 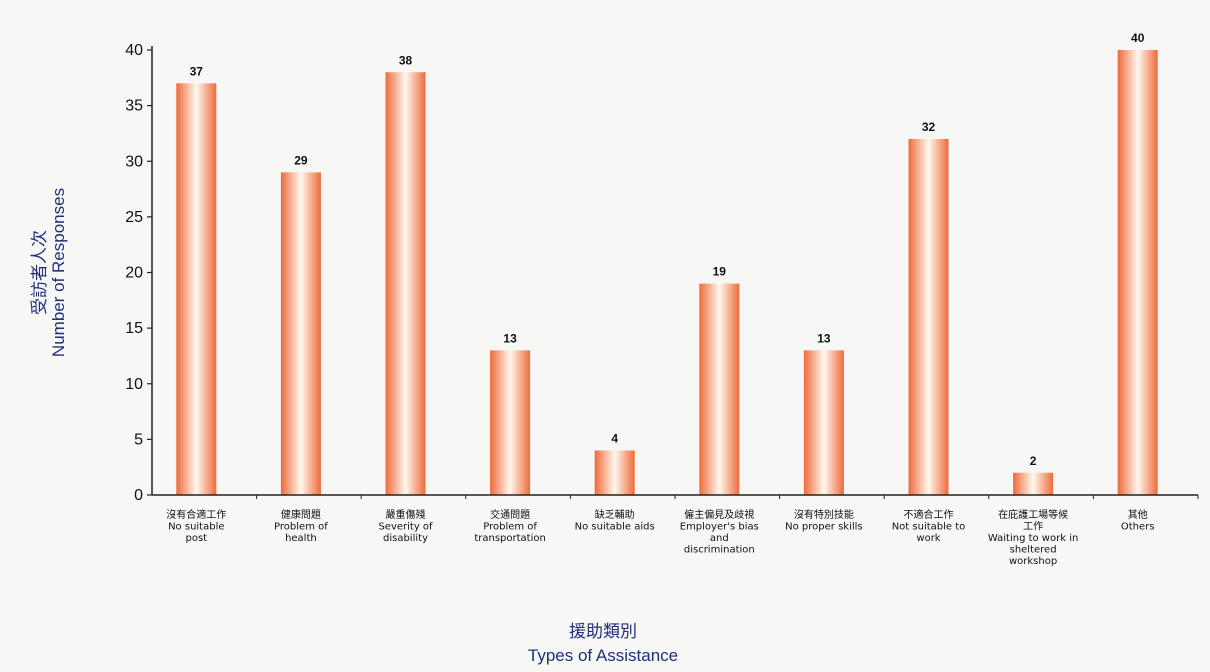 What do you see at coordinates (134, 106) in the screenshot?
I see `y-tick-label: 35` at bounding box center [134, 106].